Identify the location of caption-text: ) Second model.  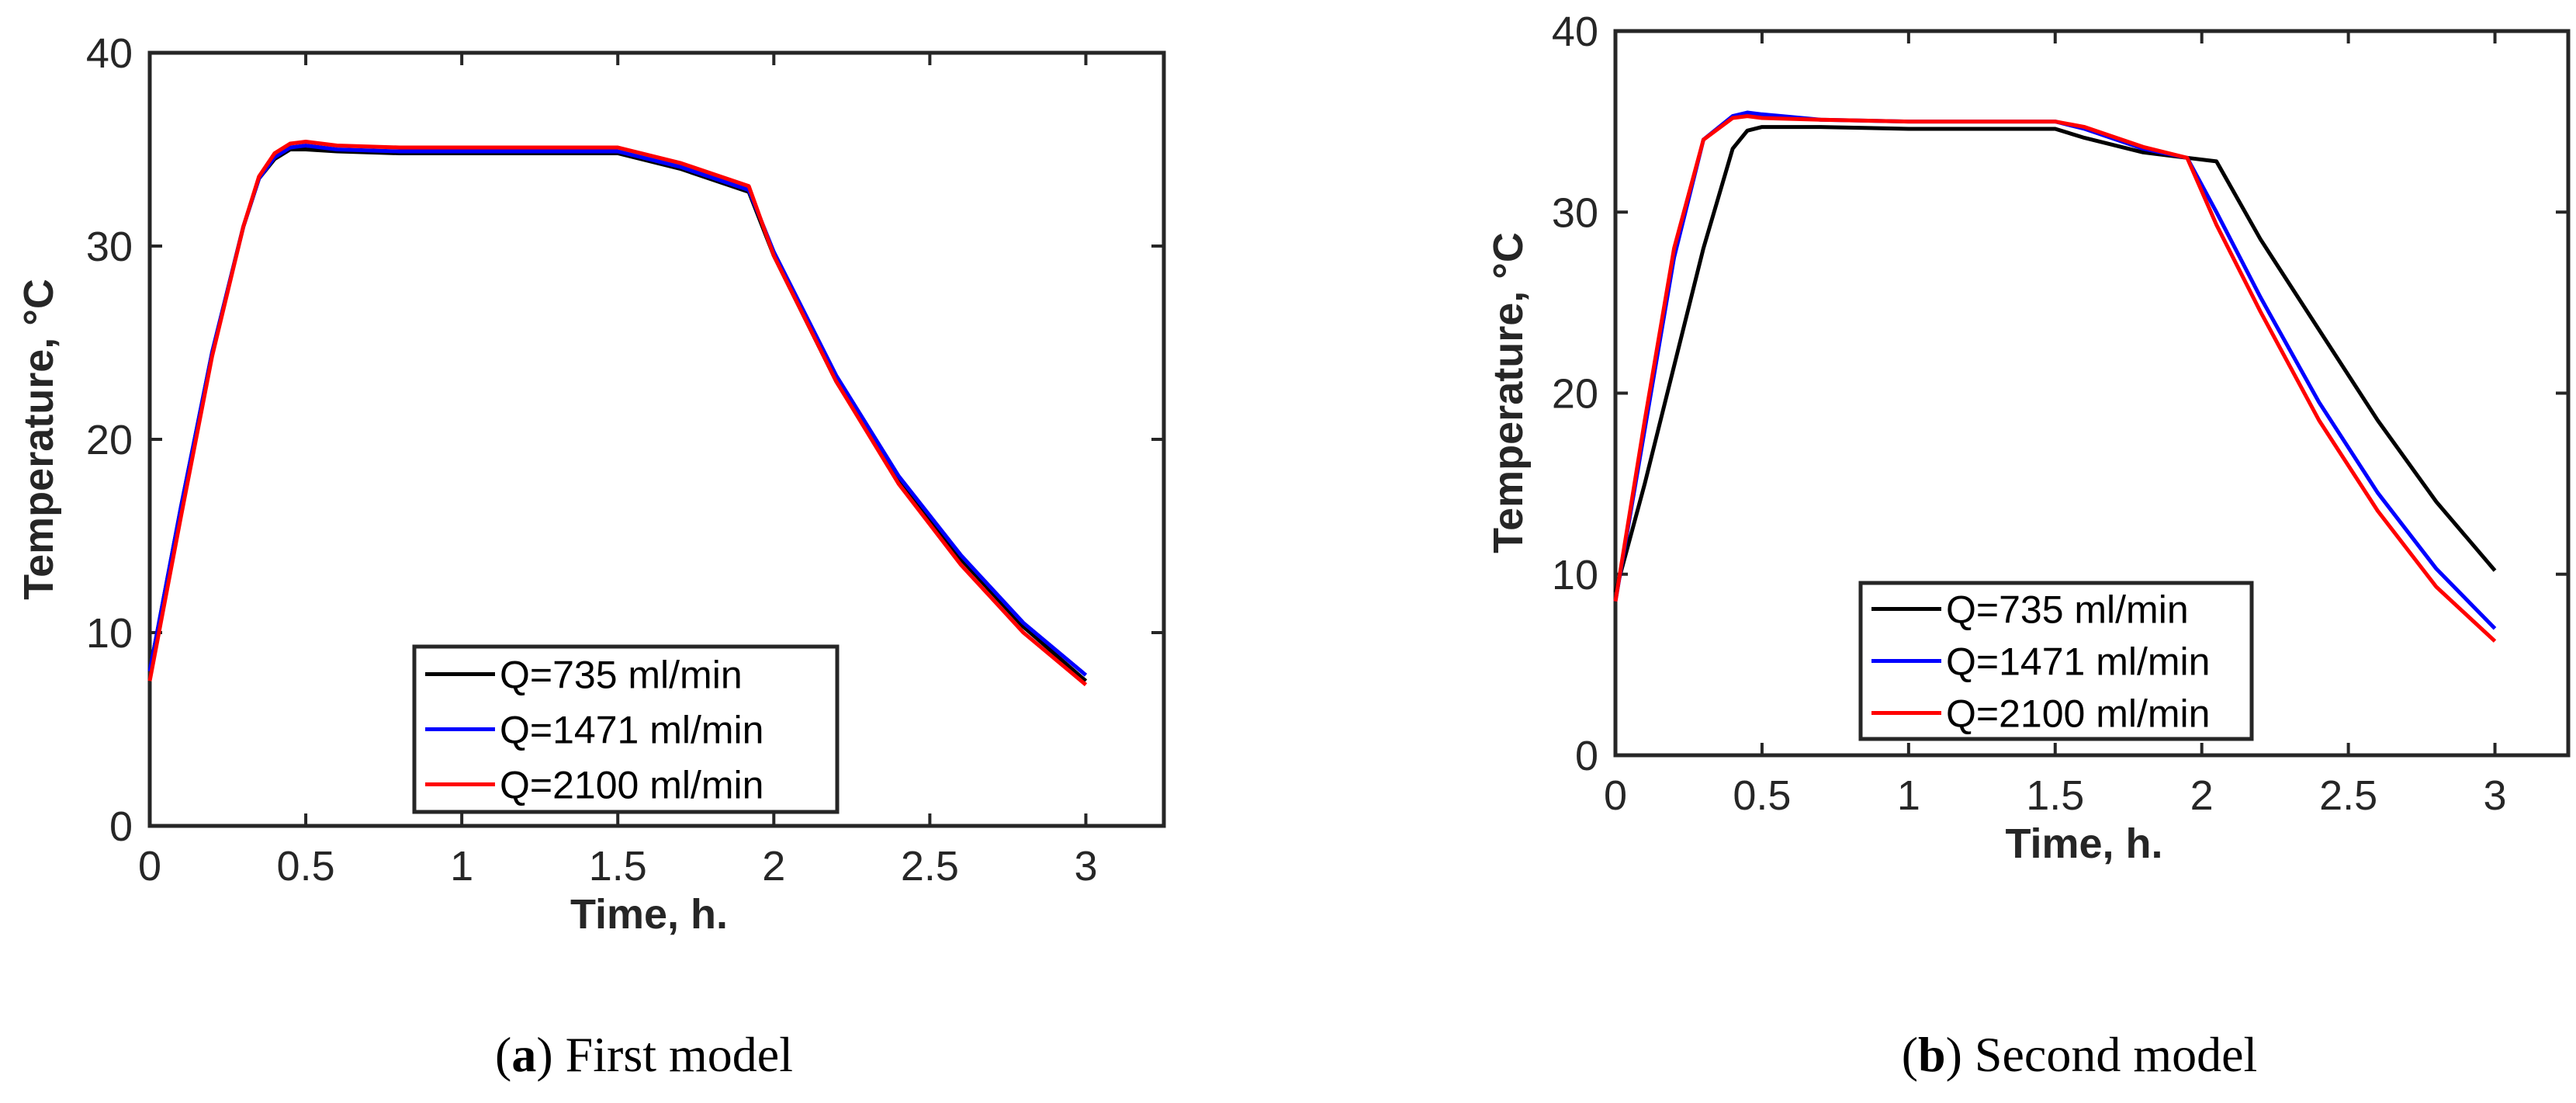
(2102, 1054).